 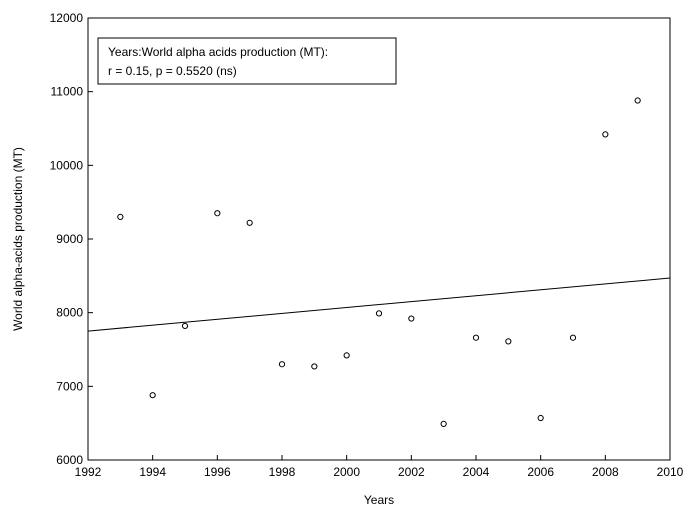 What do you see at coordinates (346, 472) in the screenshot?
I see `x-tick-label: 2000` at bounding box center [346, 472].